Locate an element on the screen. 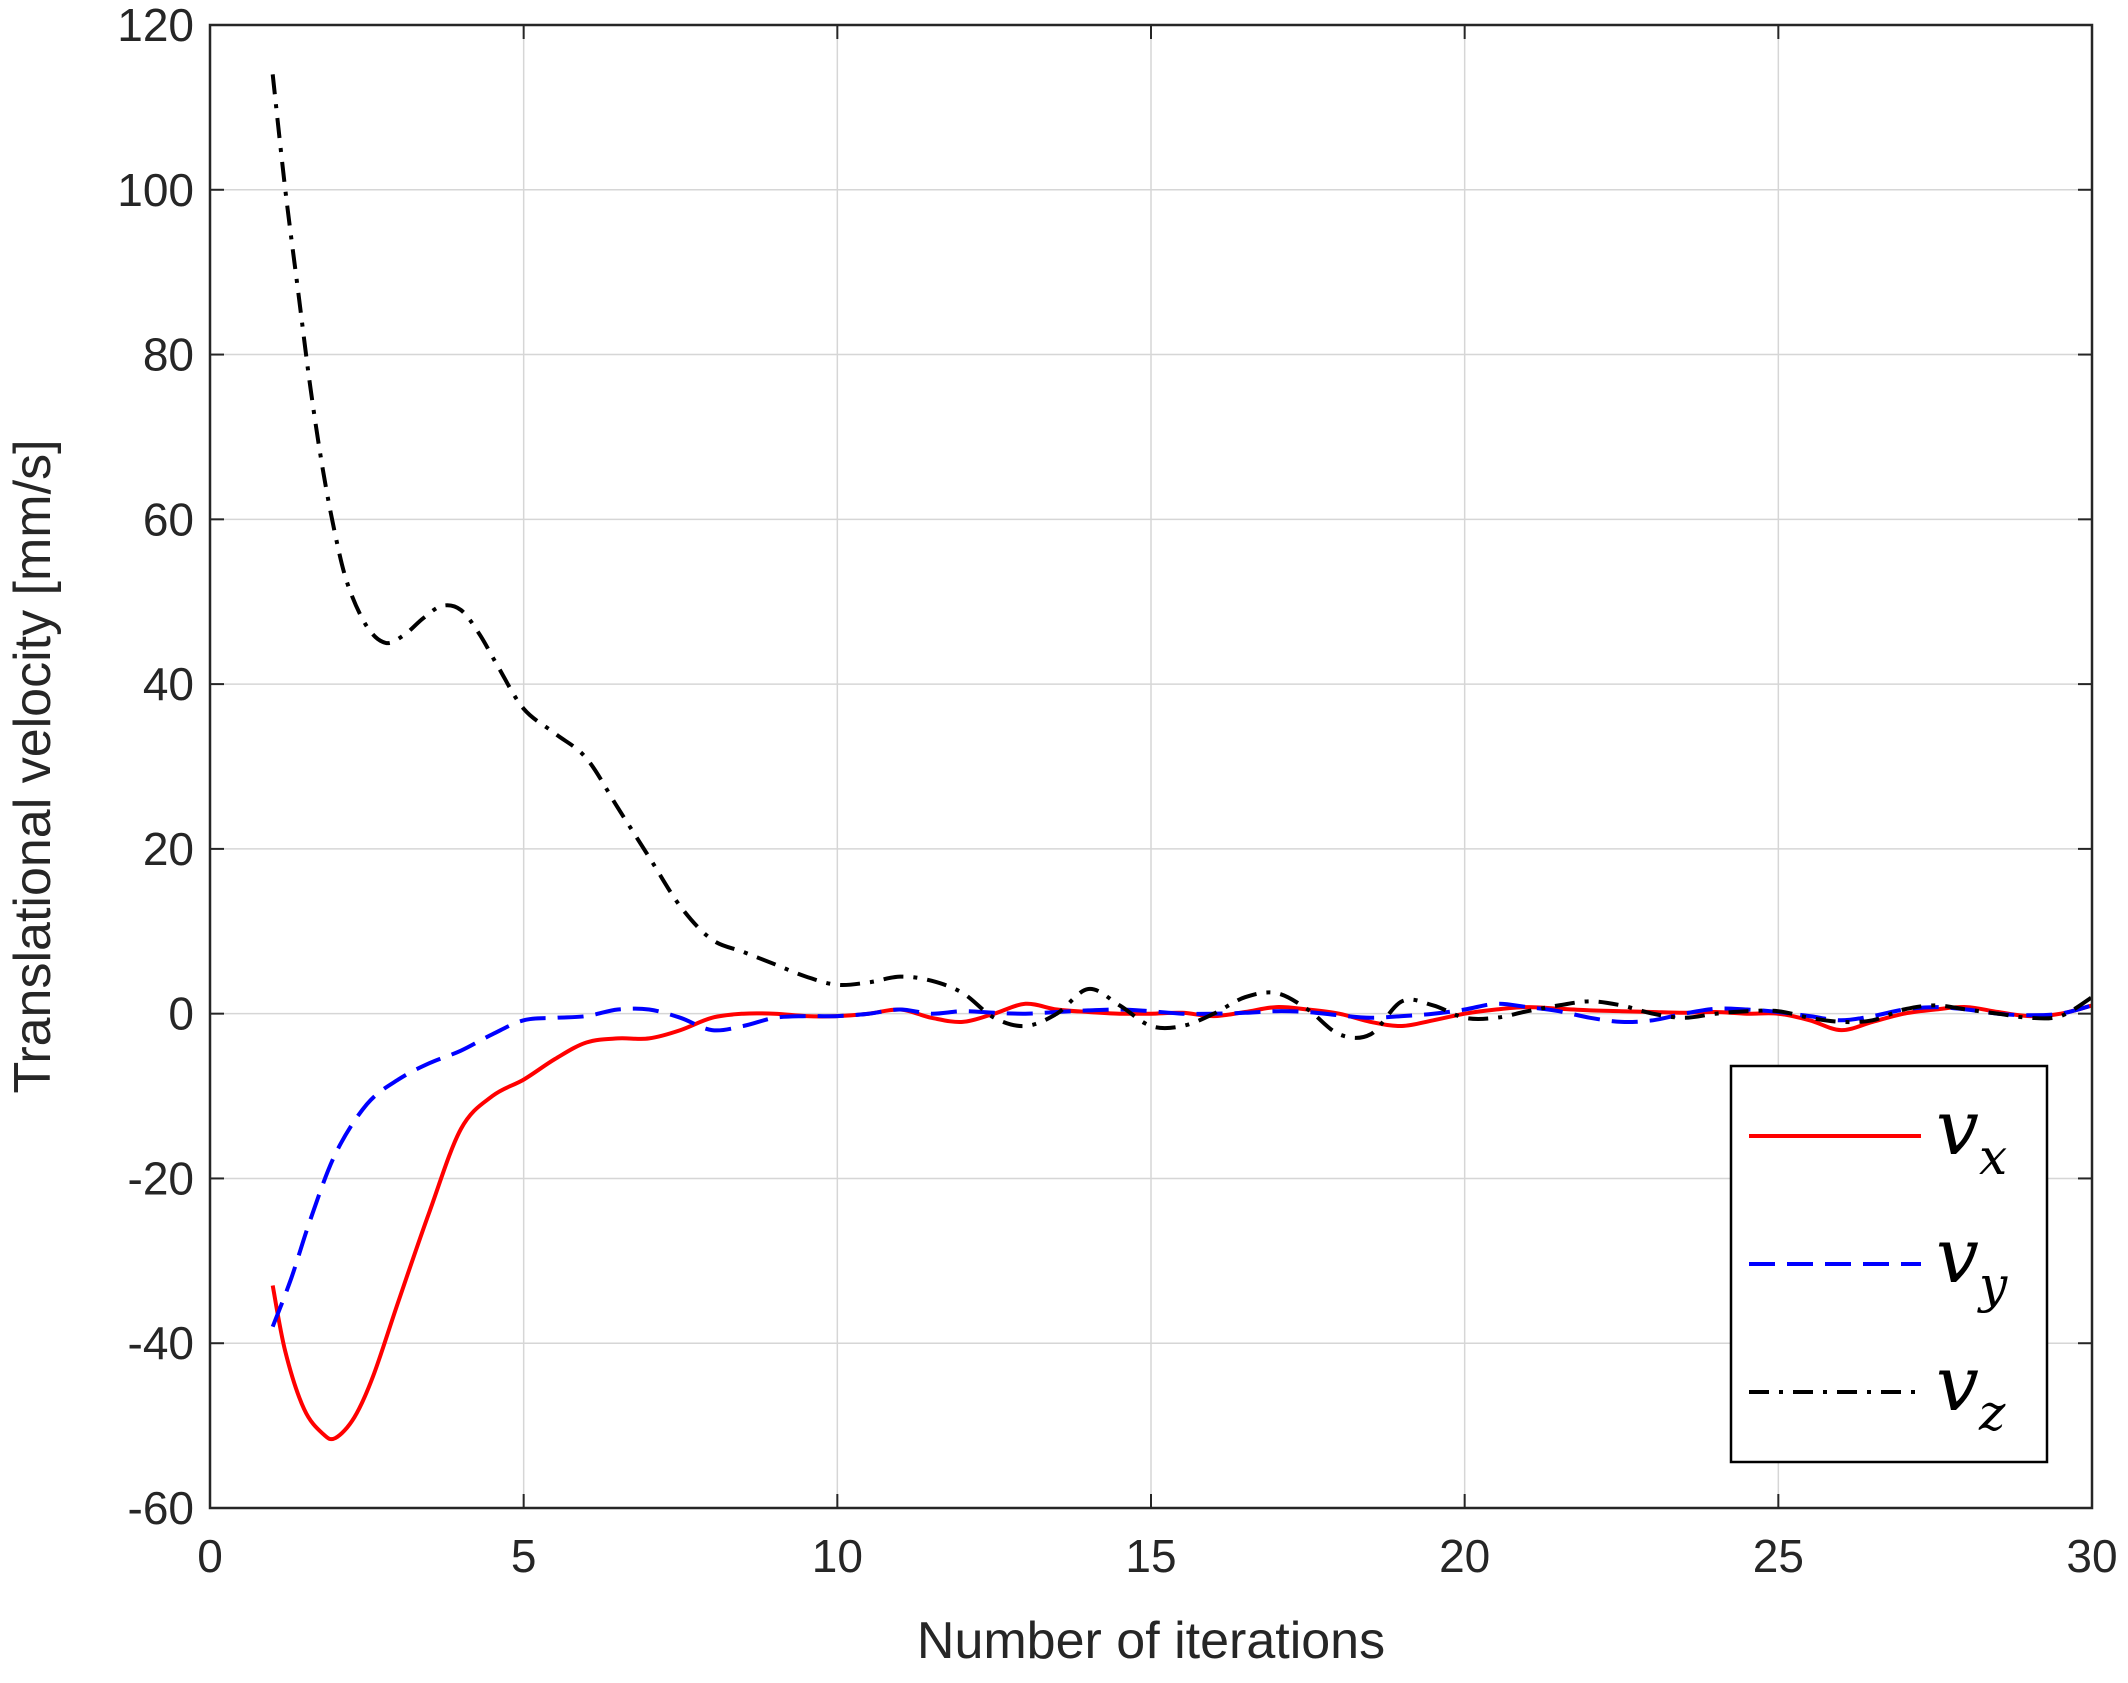  y-axis-tick-labels: -60 -40 -20 0 20 40 60 80 100 120 is located at coordinates (155, 767).